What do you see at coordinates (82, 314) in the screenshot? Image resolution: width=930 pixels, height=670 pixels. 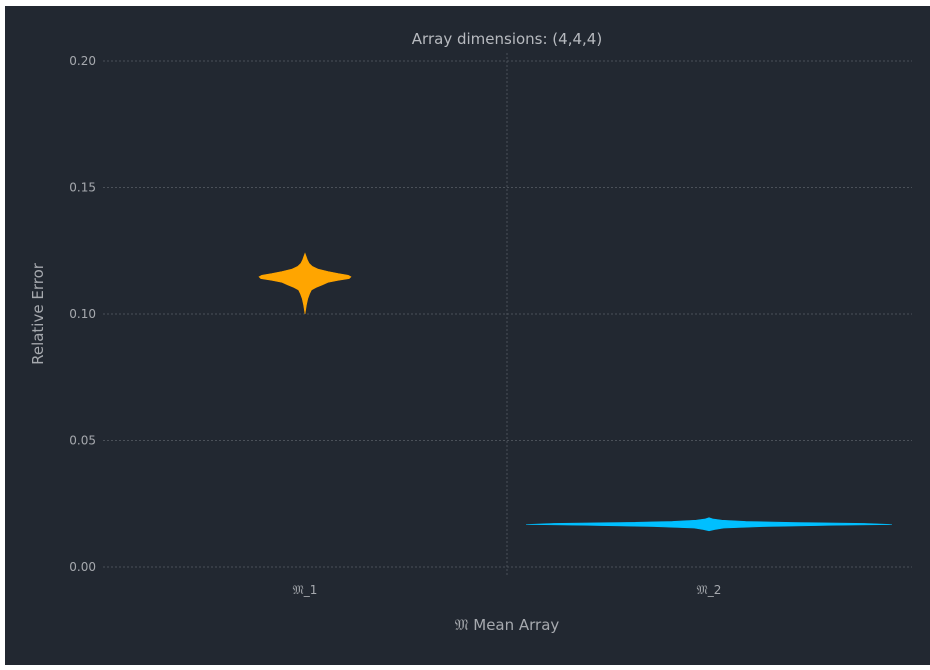 I see `y-tick-label: 0.10` at bounding box center [82, 314].